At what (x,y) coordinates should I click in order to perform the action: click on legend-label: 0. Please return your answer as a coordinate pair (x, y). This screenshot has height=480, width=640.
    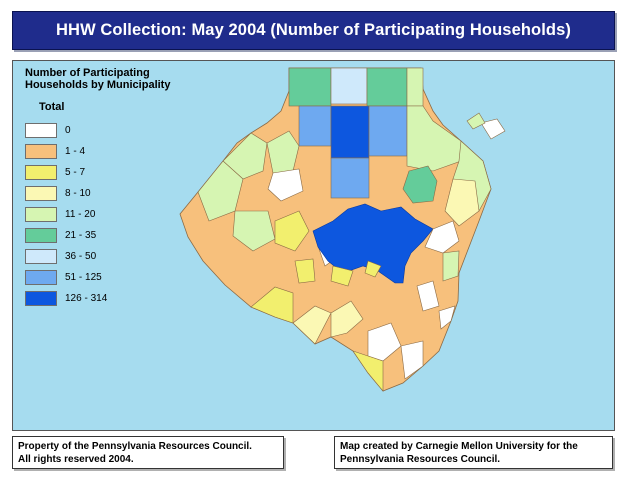
    Looking at the image, I should click on (68, 130).